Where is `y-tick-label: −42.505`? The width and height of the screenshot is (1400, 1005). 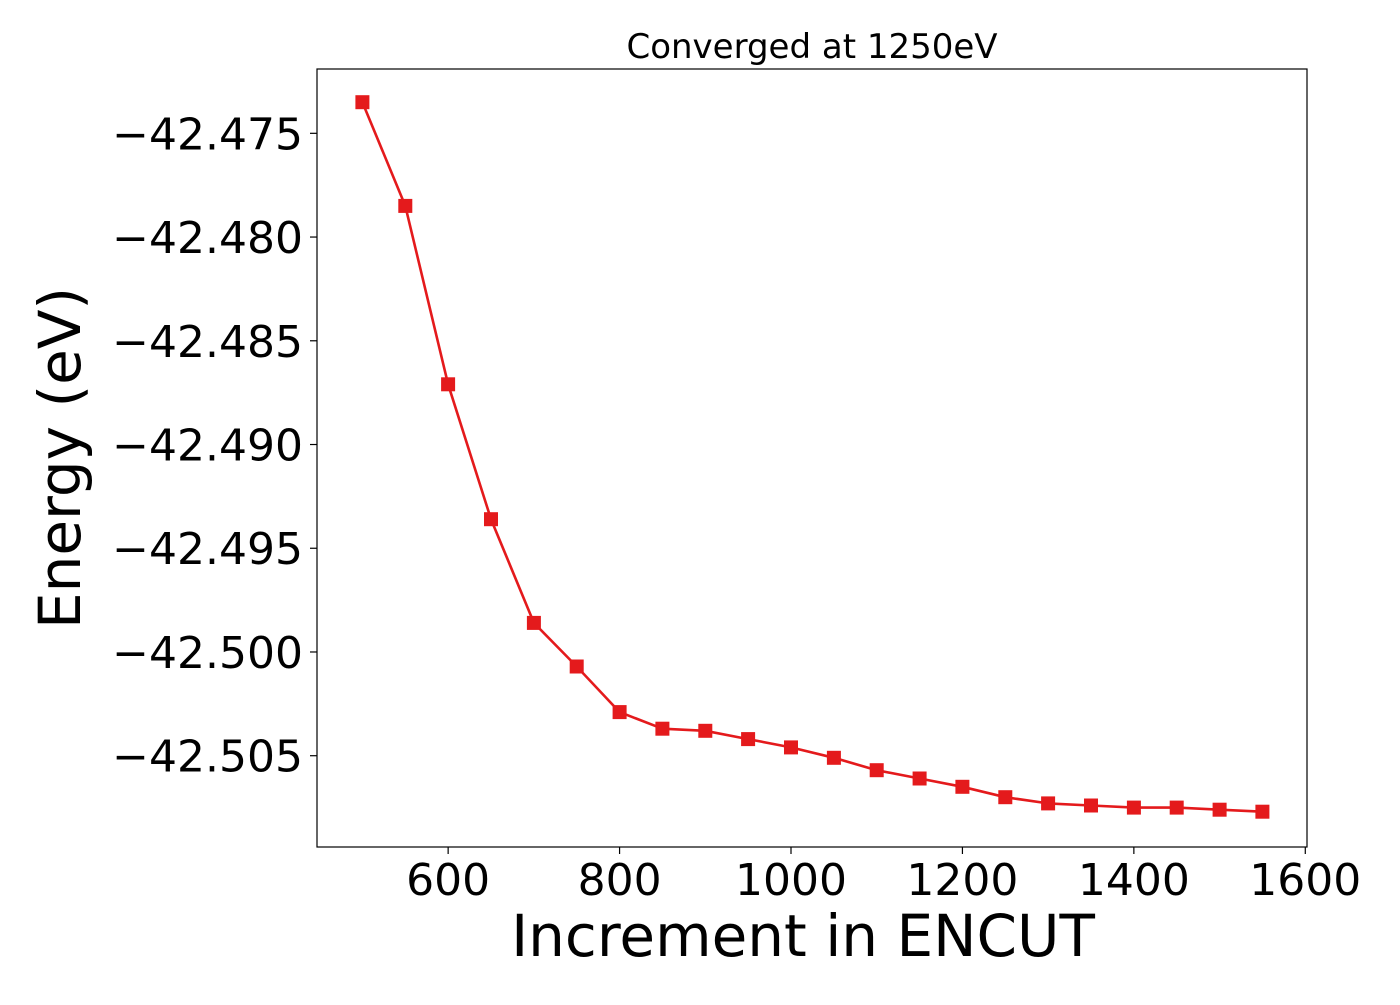
y-tick-label: −42.505 is located at coordinates (207, 757).